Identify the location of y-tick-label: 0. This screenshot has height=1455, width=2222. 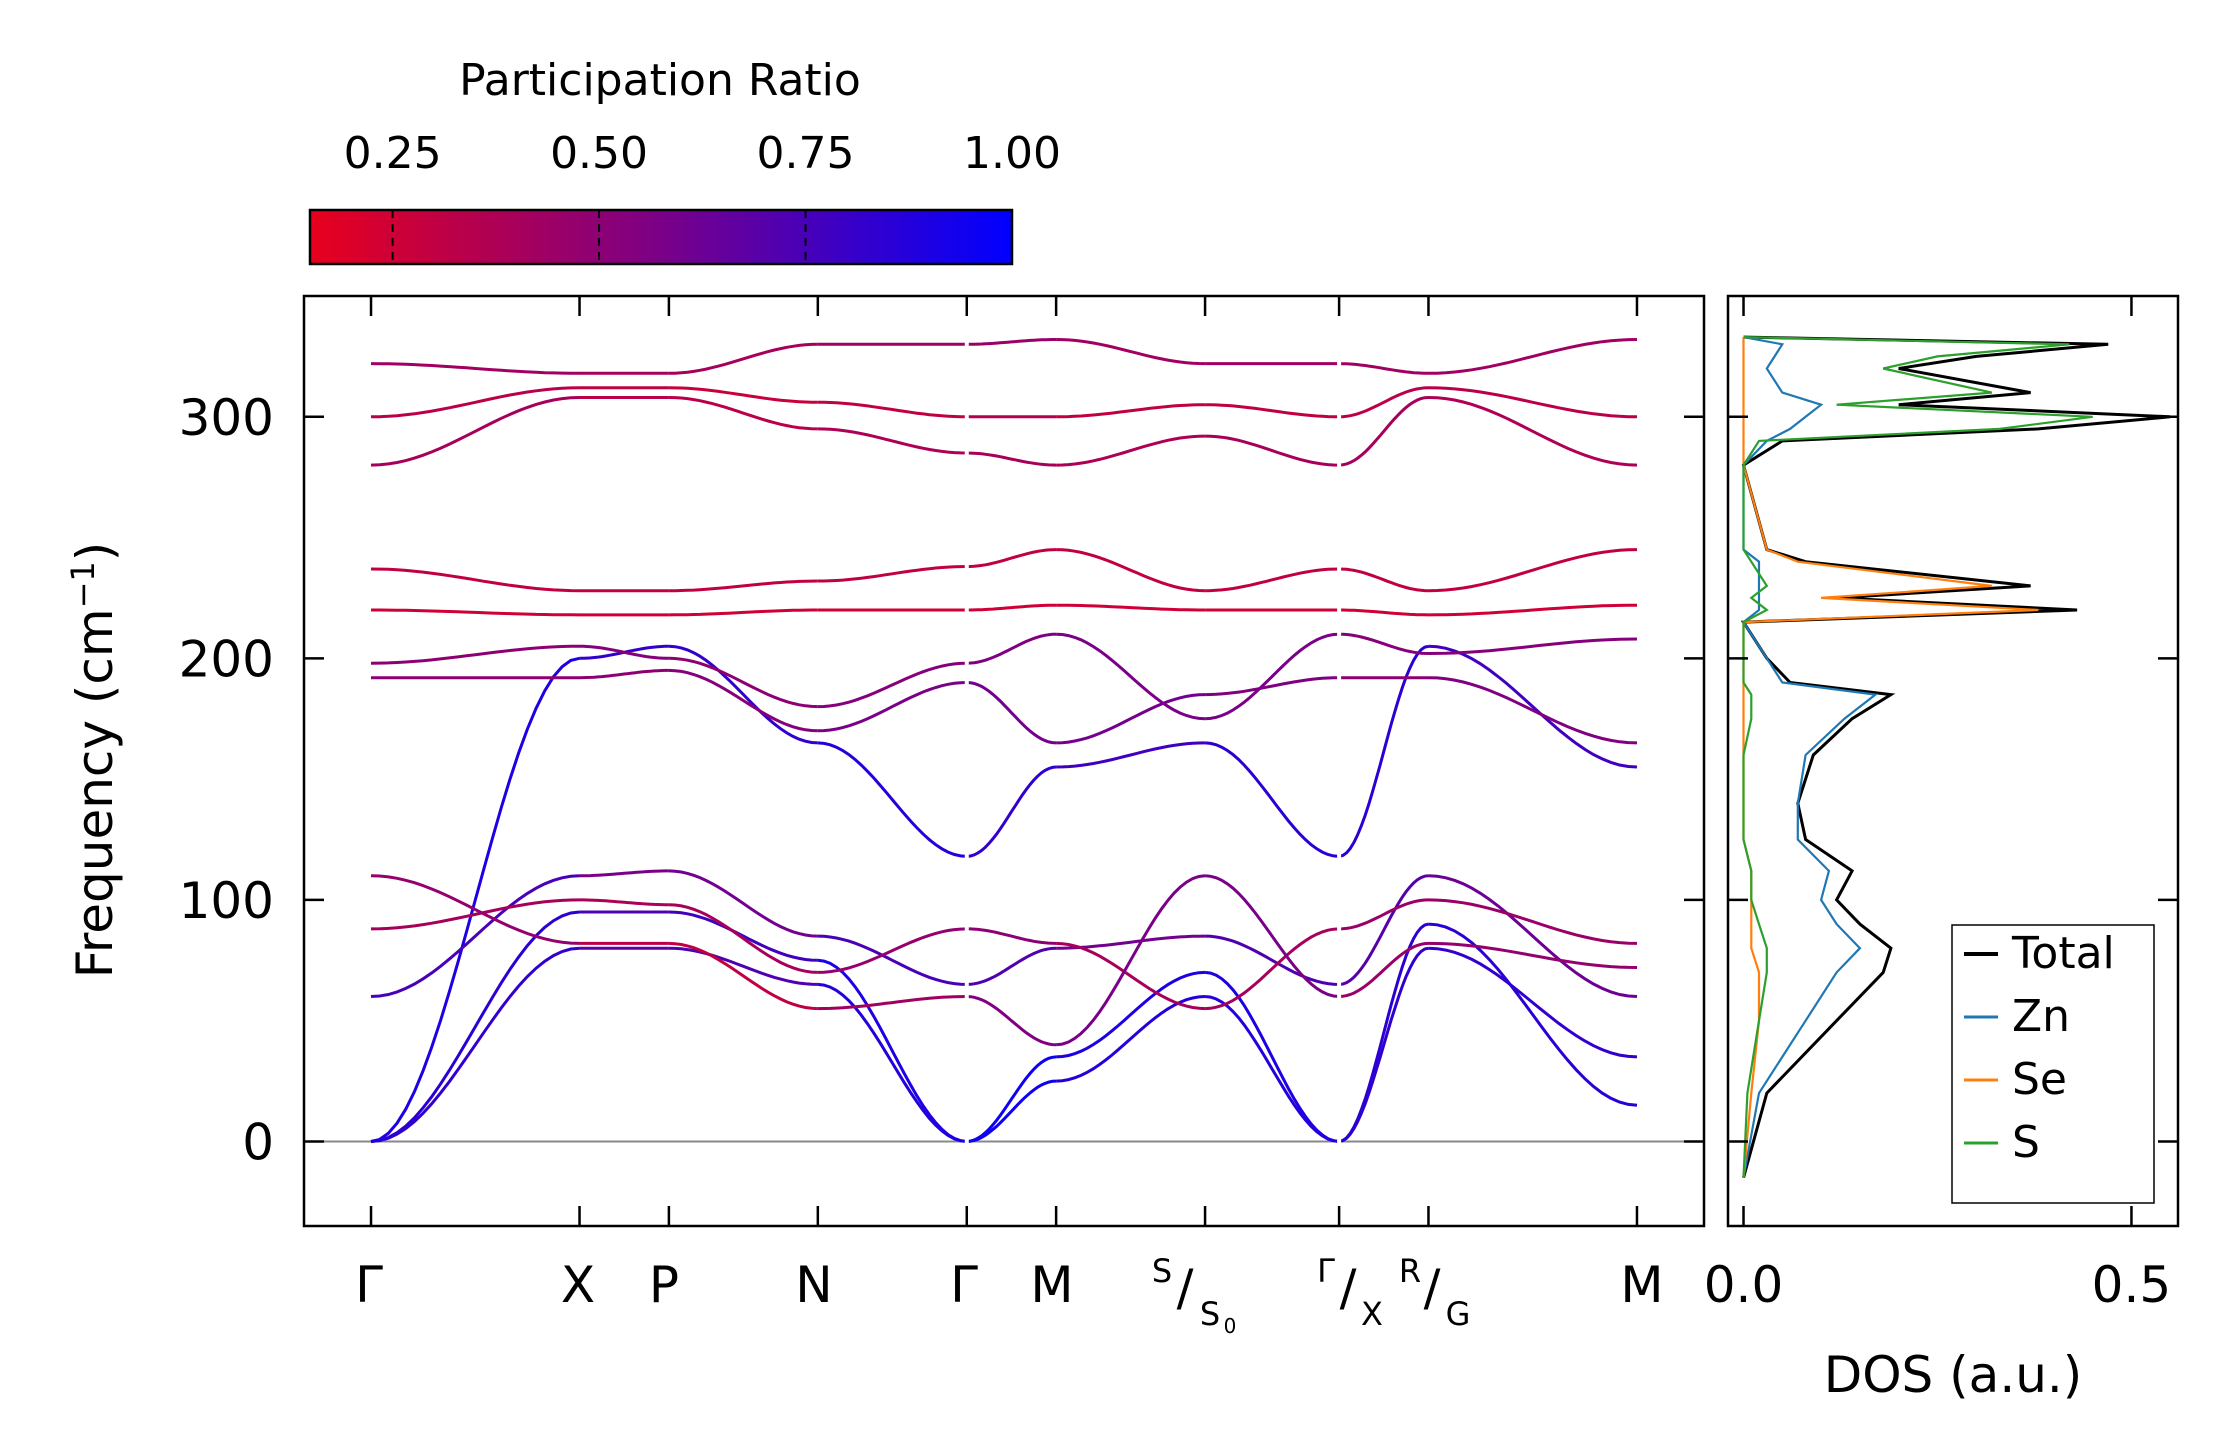
(258, 1142).